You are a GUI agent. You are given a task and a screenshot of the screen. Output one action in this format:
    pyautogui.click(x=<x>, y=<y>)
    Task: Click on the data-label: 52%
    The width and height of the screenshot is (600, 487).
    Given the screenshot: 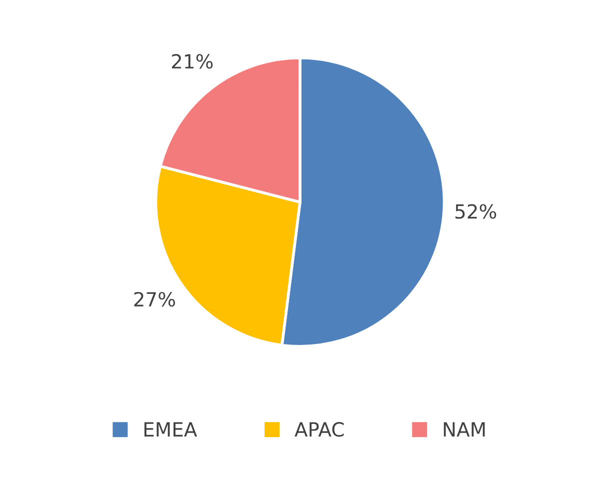 What is the action you would take?
    pyautogui.click(x=476, y=211)
    